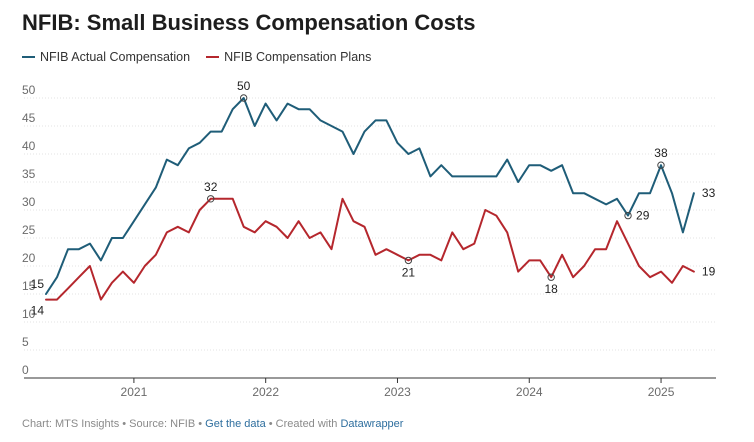 This screenshot has width=754, height=442. What do you see at coordinates (38, 284) in the screenshot?
I see `data-label: 15` at bounding box center [38, 284].